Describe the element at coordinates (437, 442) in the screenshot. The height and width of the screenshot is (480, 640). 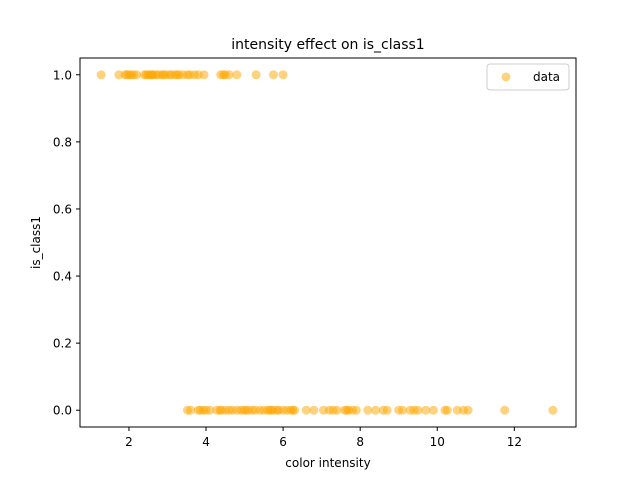
I see `x-tick-label: 10` at that location.